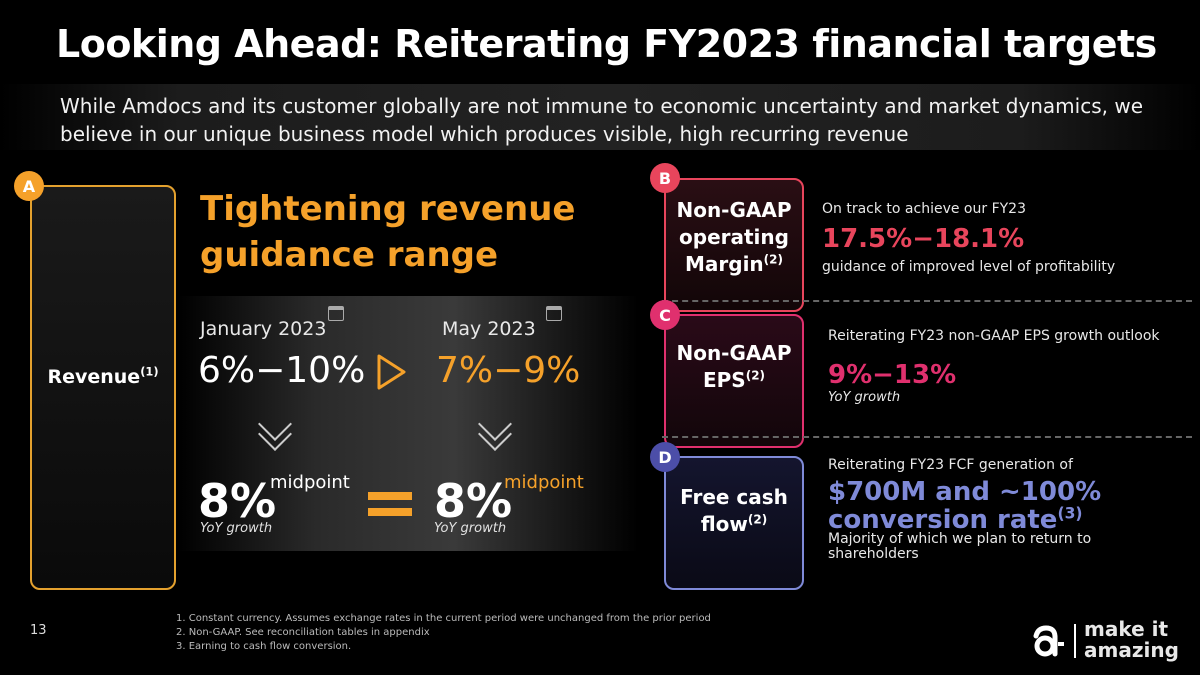 The image size is (1200, 675). Describe the element at coordinates (489, 329) in the screenshot. I see `period-may-2023: May 2023` at that location.